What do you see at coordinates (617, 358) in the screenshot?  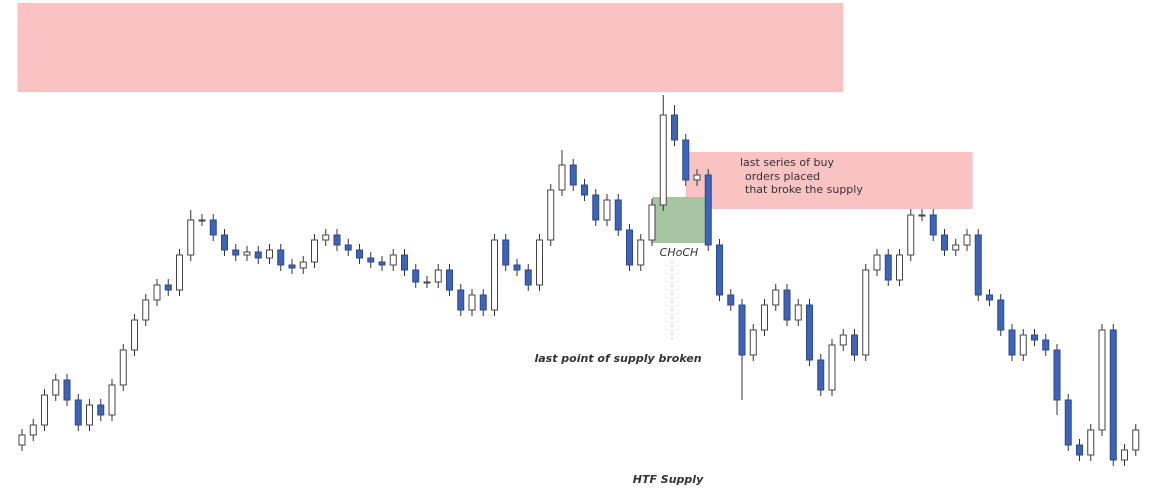 I see `annotation: last point of supply broken` at bounding box center [617, 358].